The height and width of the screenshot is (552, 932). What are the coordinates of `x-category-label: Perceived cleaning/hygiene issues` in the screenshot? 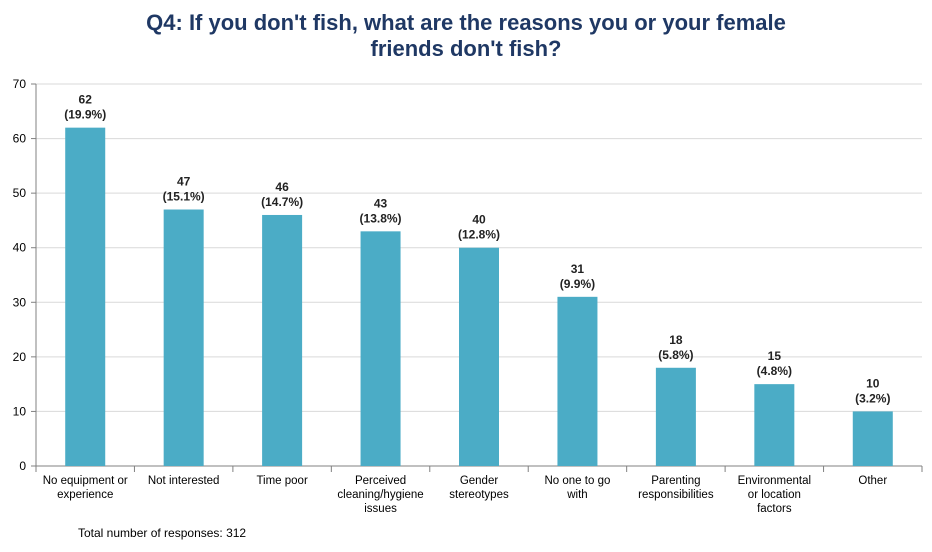 It's located at (380, 495).